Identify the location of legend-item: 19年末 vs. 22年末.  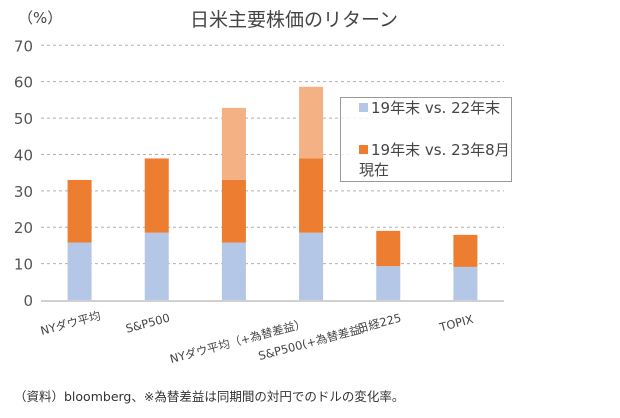
(439, 108).